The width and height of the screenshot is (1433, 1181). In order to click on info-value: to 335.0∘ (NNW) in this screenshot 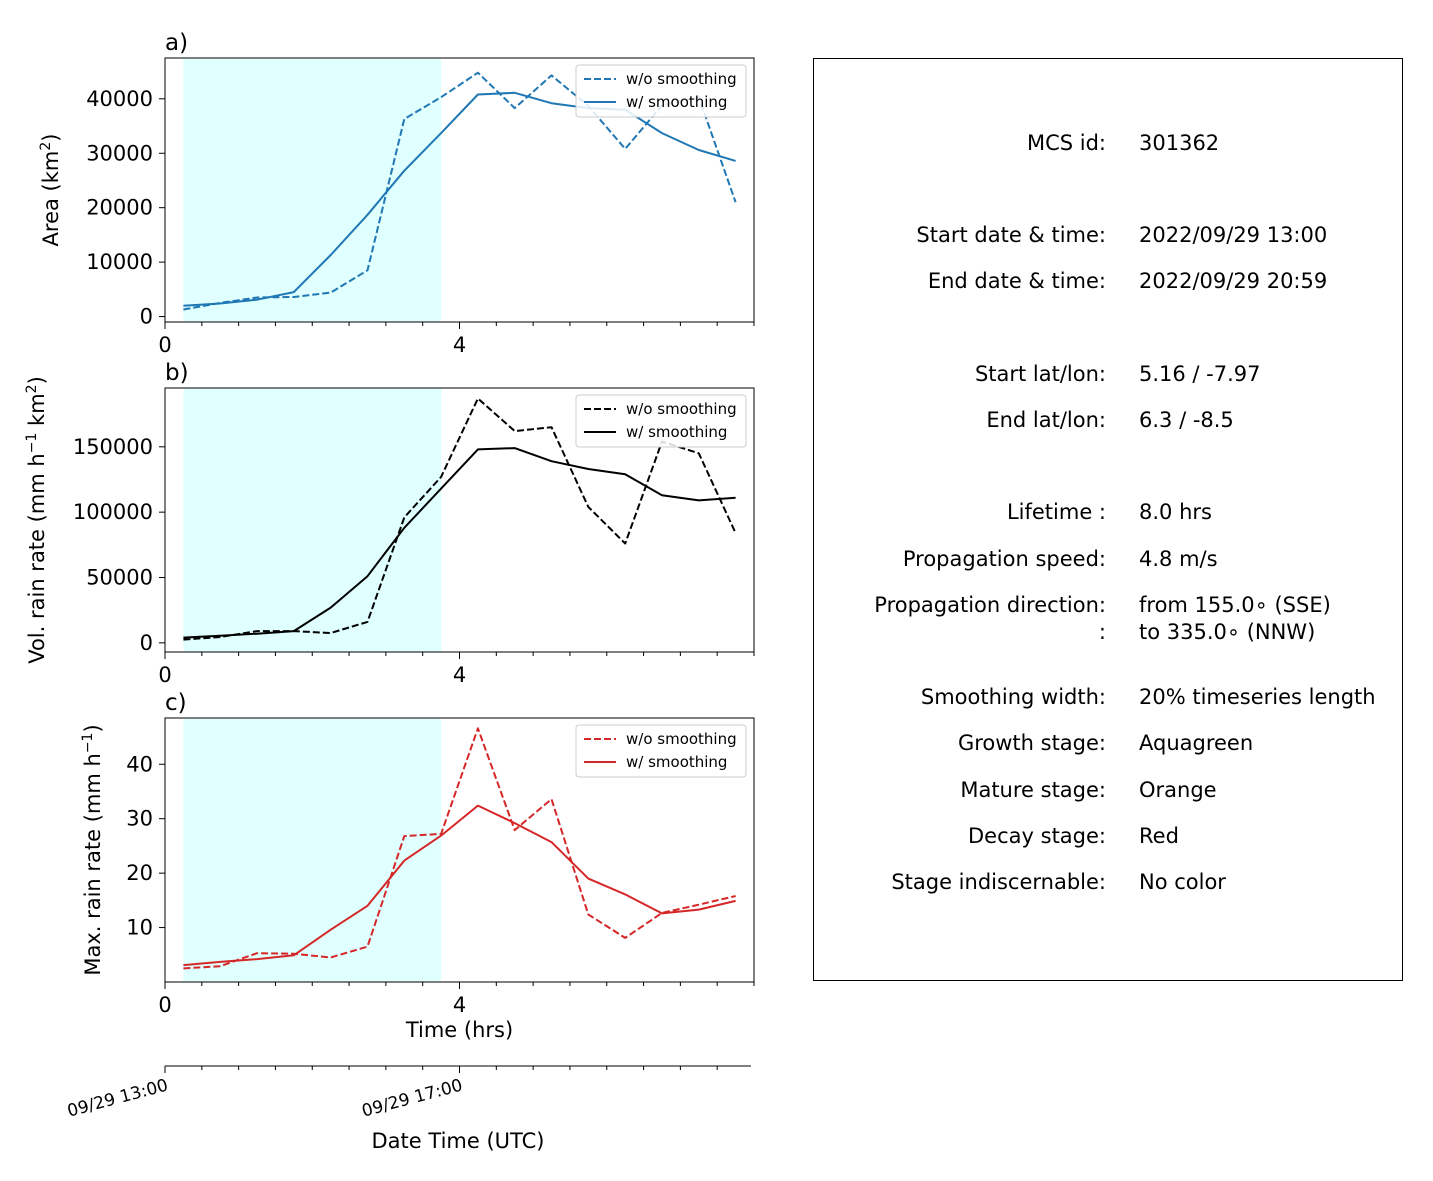, I will do `click(1227, 632)`.